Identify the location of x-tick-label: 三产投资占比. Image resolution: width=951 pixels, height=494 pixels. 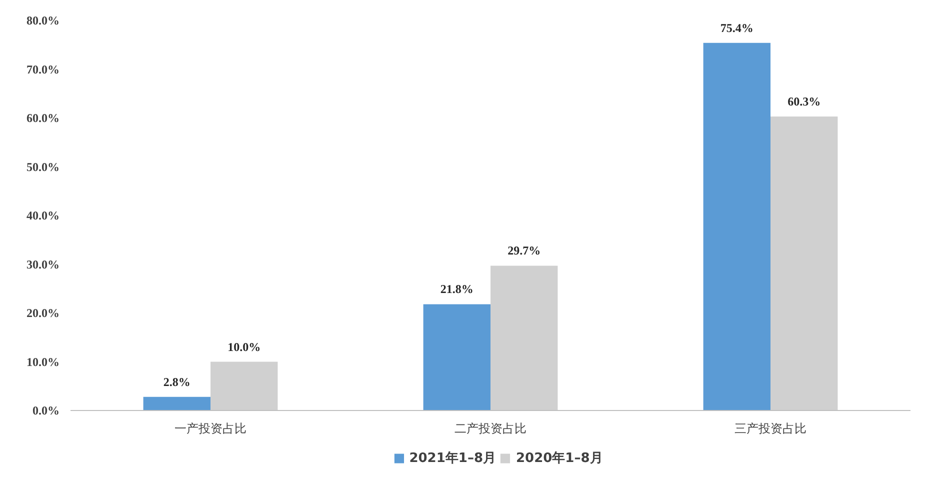
(770, 429).